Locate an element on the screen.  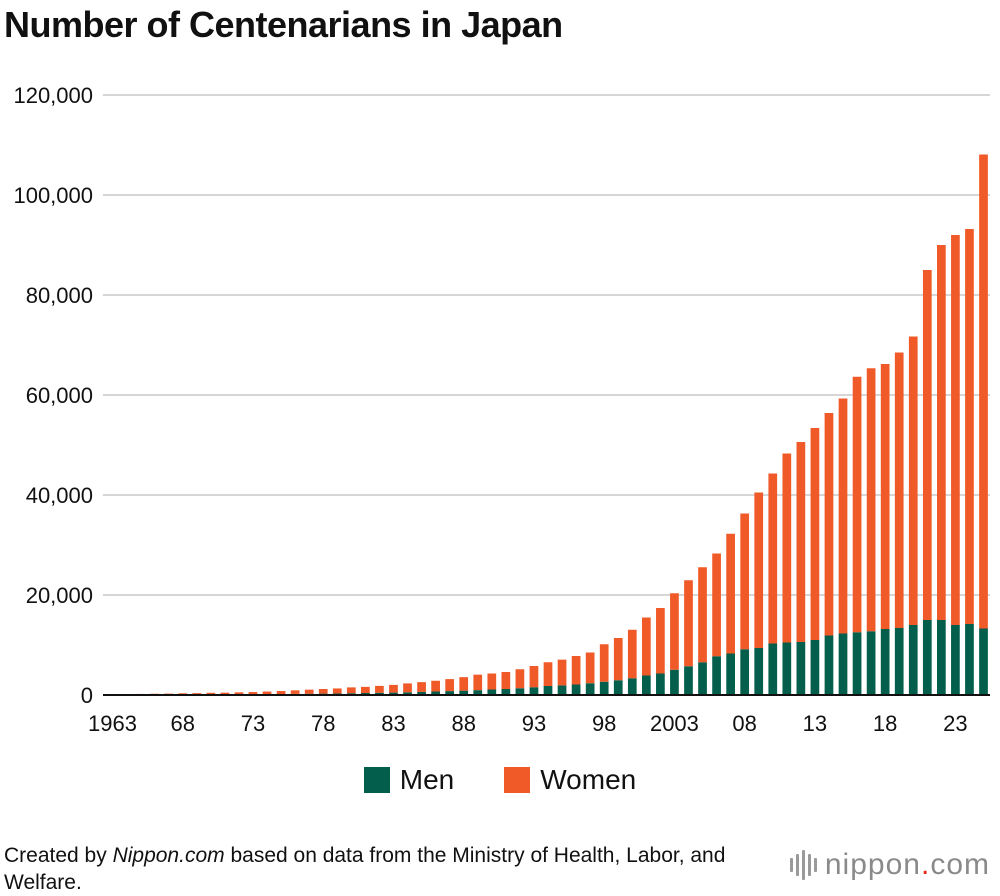
y-tick-label: 120,000 is located at coordinates (53, 95).